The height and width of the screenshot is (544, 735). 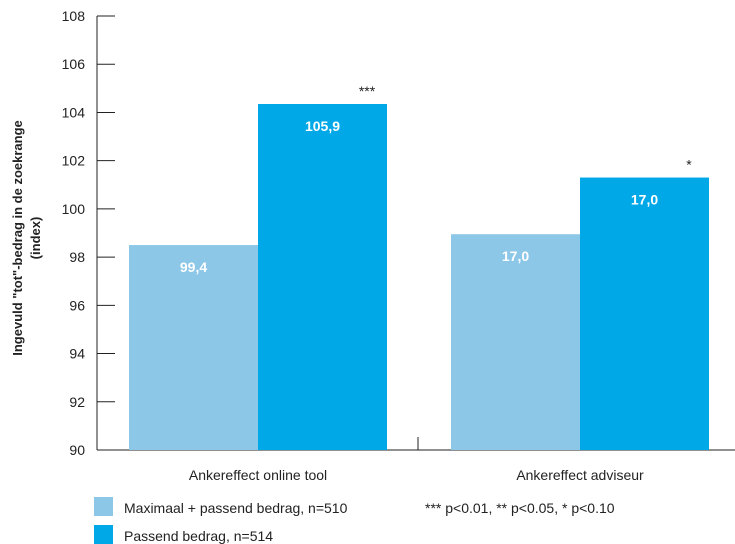 What do you see at coordinates (77, 450) in the screenshot?
I see `y-tick-label: 90` at bounding box center [77, 450].